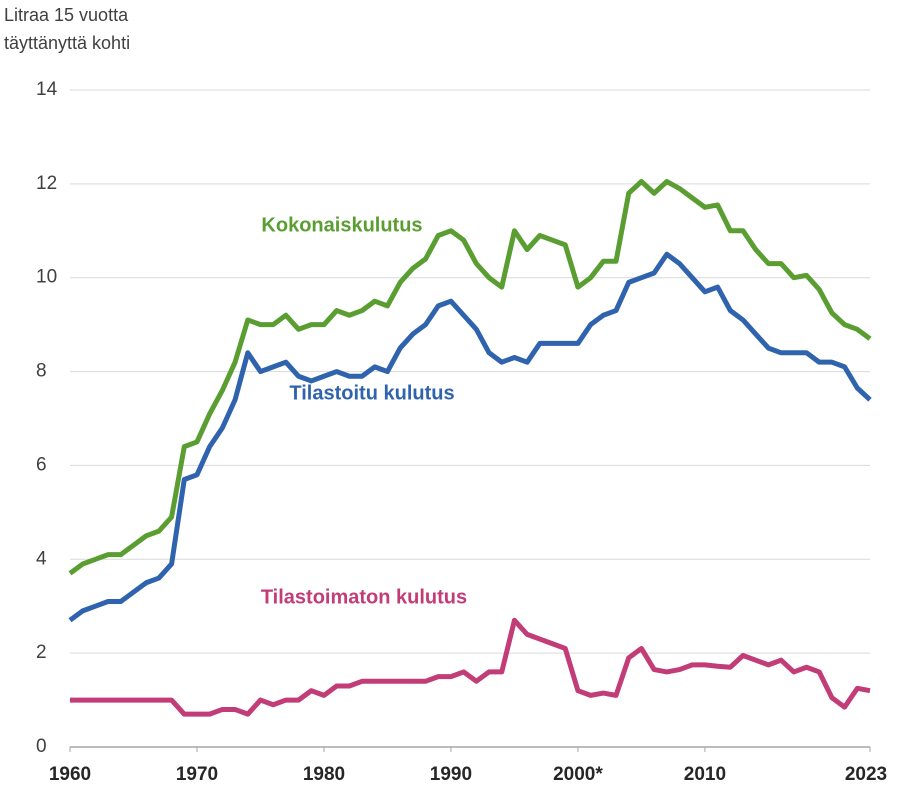 The image size is (912, 787). I want to click on y-tick-label: 6, so click(41, 464).